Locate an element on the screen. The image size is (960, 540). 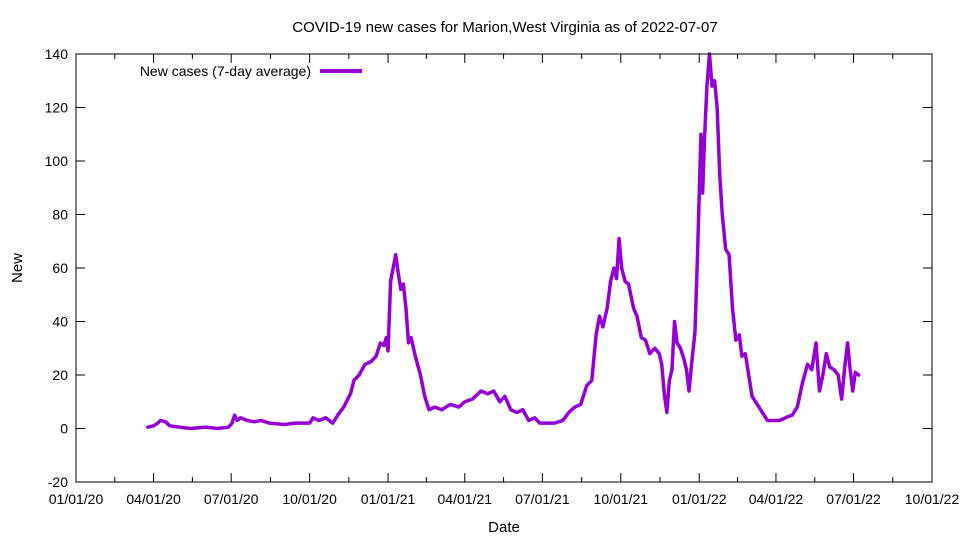
y-tick-label: 120 is located at coordinates (57, 108).